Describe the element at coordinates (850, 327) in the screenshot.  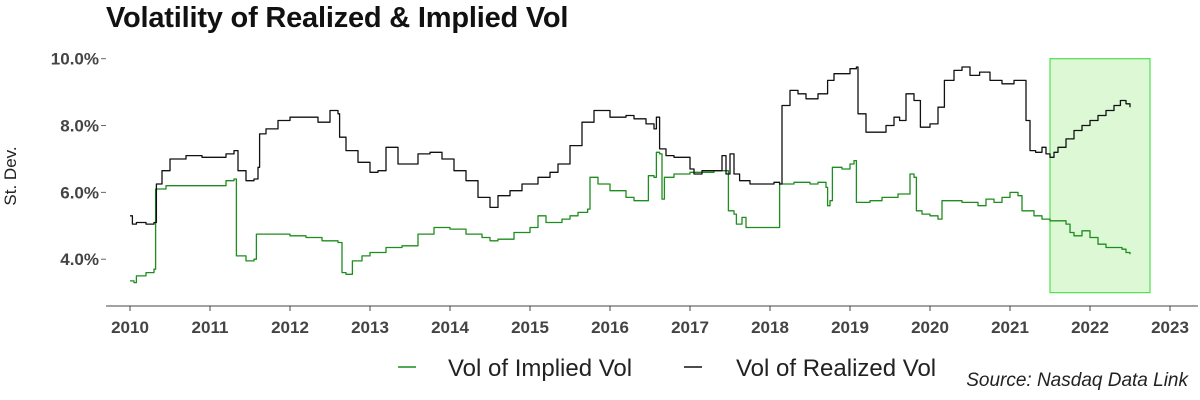
I see `x-tick-label: 2019` at that location.